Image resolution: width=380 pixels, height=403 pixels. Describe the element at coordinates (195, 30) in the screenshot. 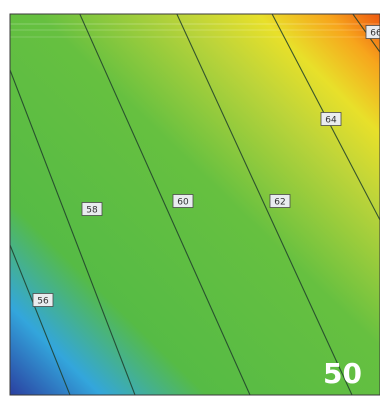

I see `scan-lines` at that location.